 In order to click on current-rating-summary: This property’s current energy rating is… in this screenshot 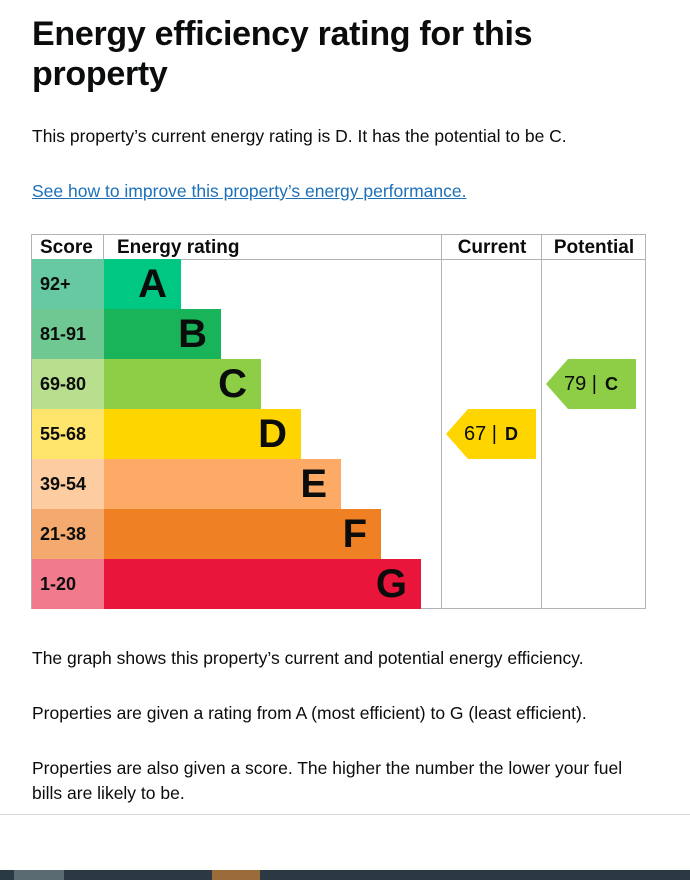, I will do `click(299, 136)`.